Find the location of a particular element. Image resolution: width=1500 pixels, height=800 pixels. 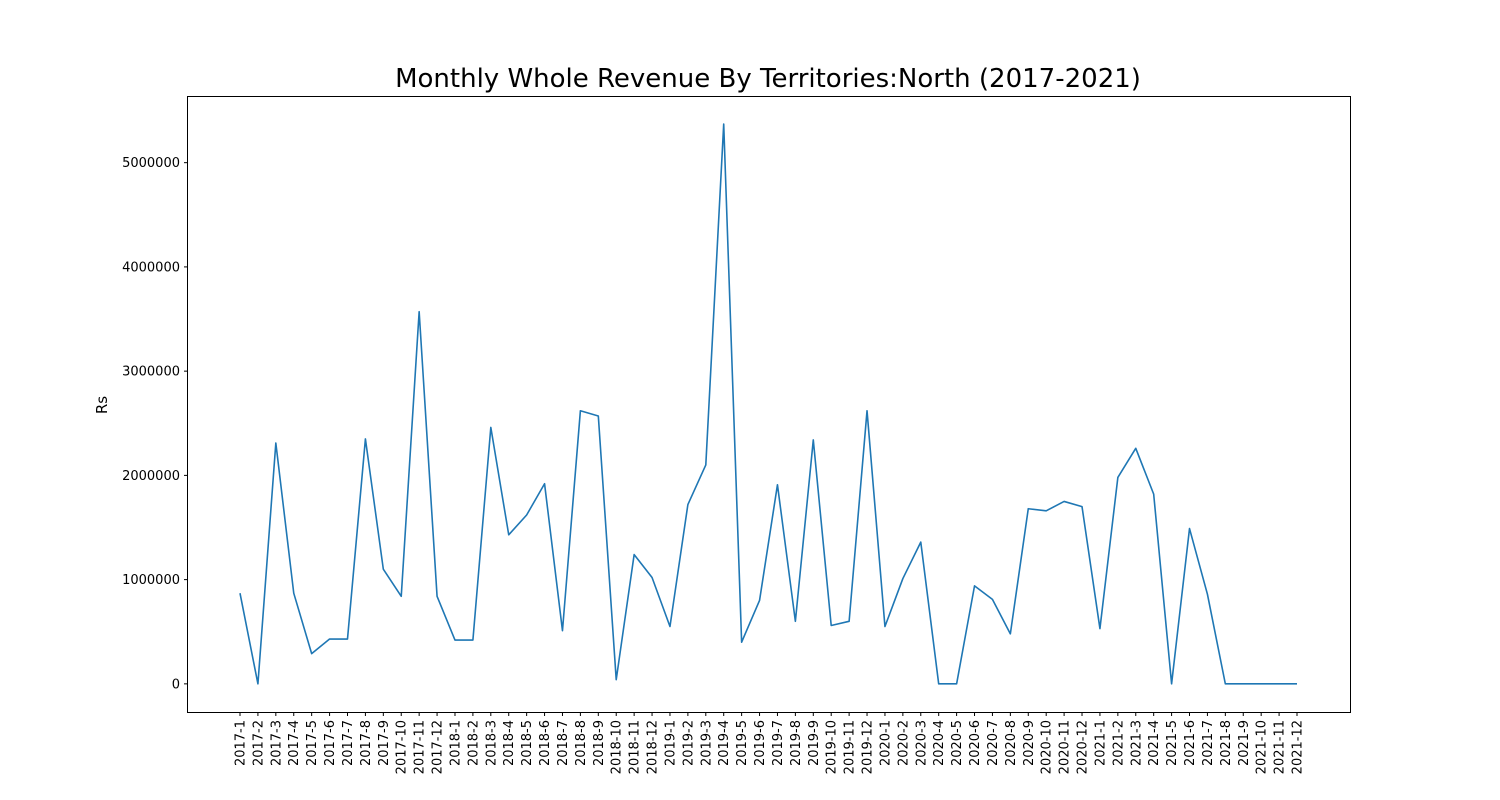

x-tick-label: 2018-5 is located at coordinates (527, 743).